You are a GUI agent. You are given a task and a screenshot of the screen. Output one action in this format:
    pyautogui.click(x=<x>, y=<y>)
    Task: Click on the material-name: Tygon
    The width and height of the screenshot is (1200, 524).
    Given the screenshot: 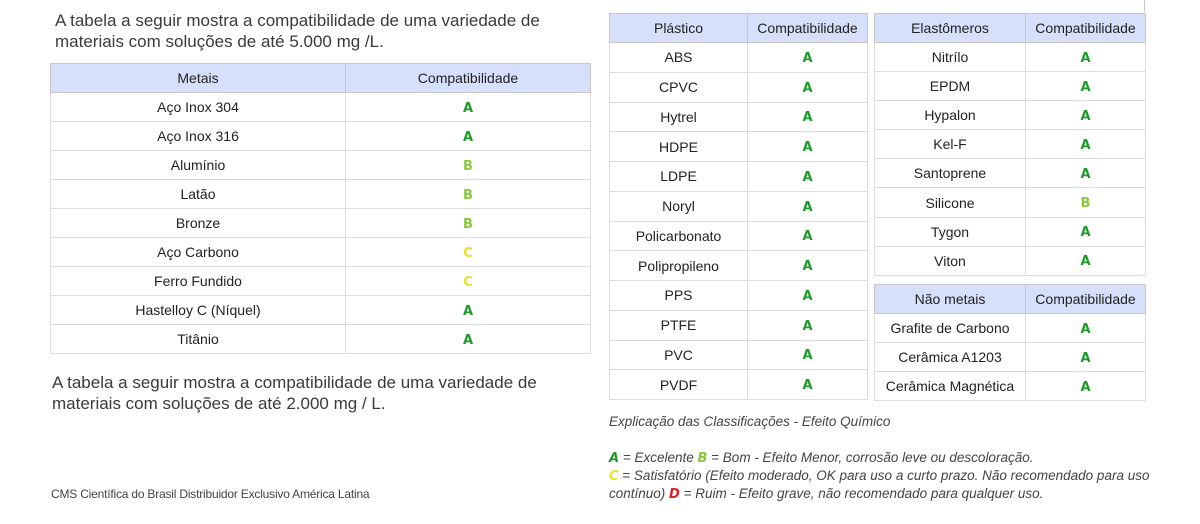 What is the action you would take?
    pyautogui.click(x=950, y=231)
    